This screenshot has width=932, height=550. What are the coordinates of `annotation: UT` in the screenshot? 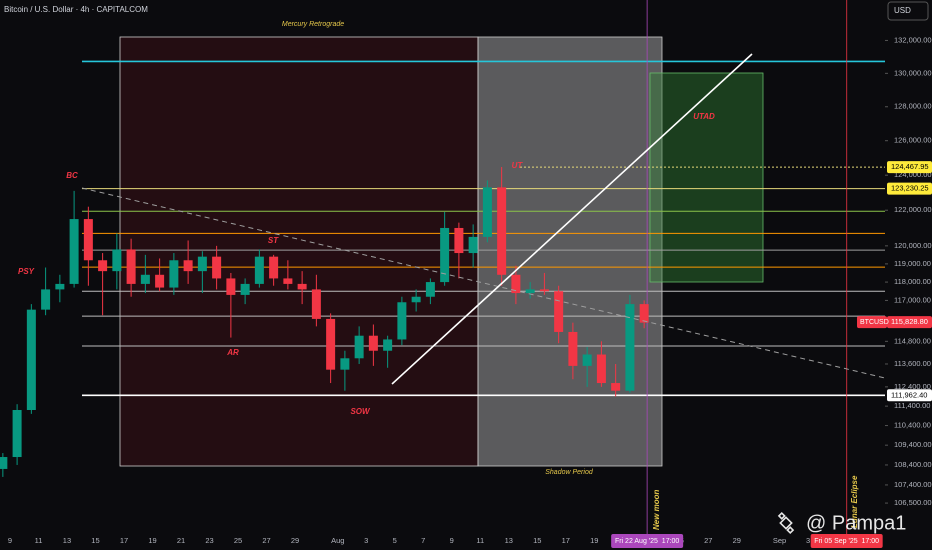 It's located at (518, 165).